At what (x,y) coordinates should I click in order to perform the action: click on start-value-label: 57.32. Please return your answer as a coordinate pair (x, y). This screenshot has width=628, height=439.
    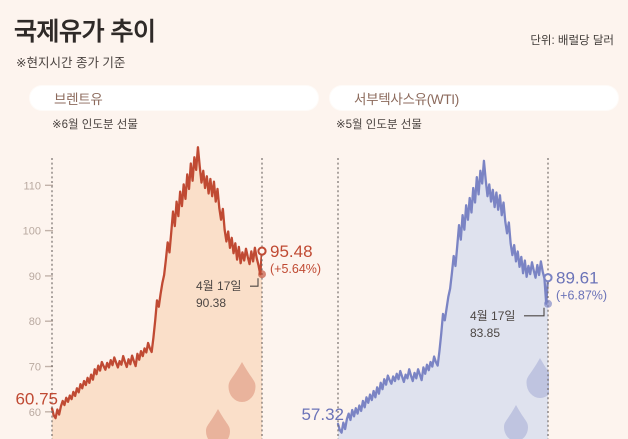
    Looking at the image, I should click on (322, 414).